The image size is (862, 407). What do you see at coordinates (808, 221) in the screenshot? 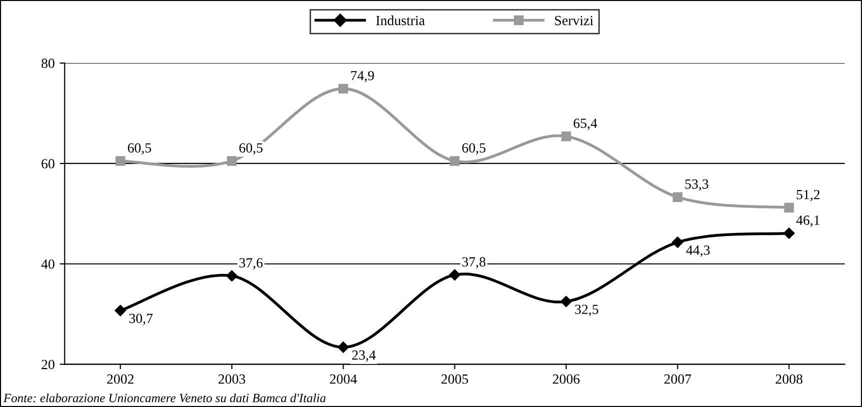
I see `data-label: 46,1` at bounding box center [808, 221].